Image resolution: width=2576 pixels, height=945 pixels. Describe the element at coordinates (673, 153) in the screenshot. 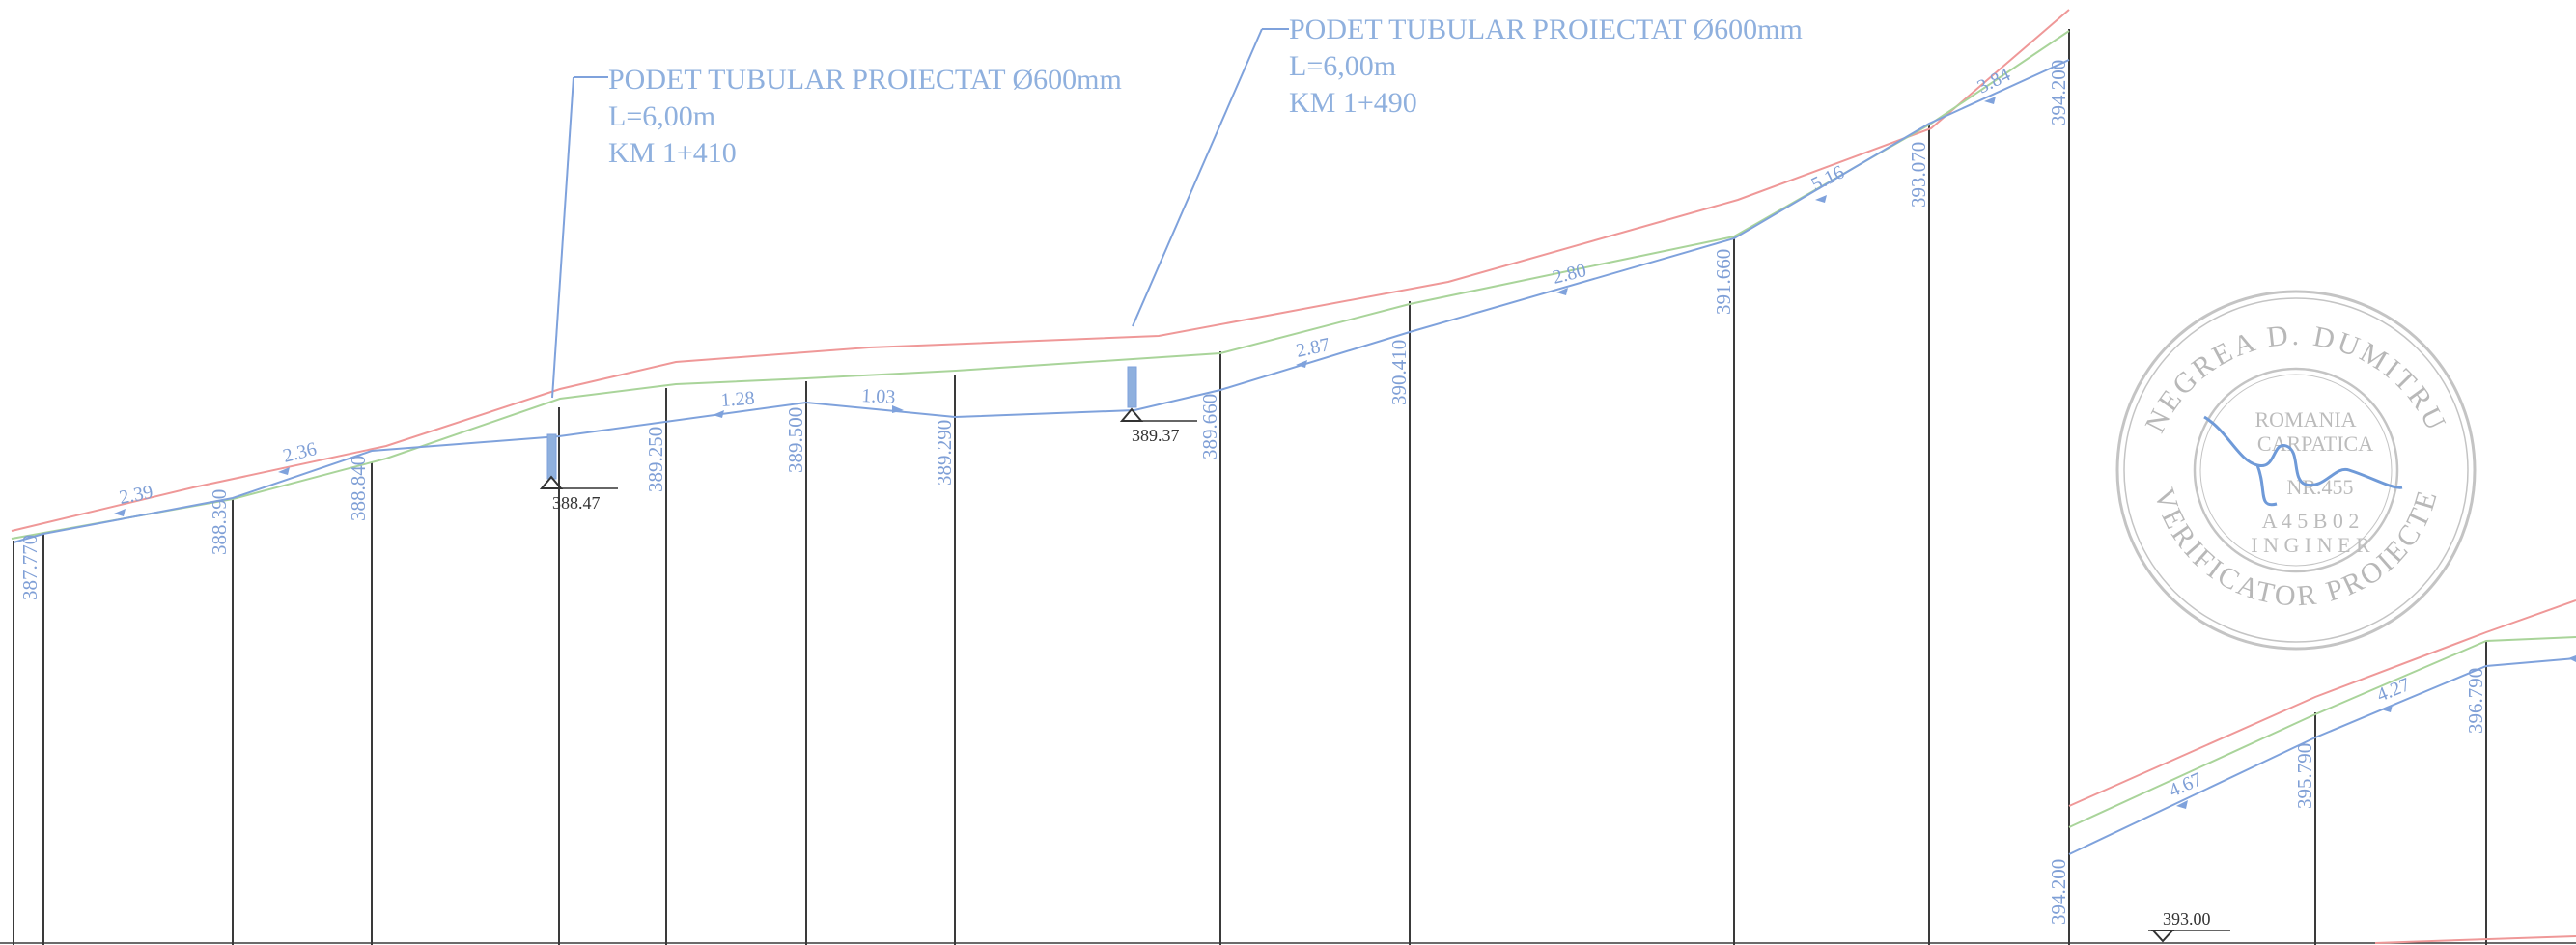

I see `culvert-1-chainage: KM 1+410` at that location.